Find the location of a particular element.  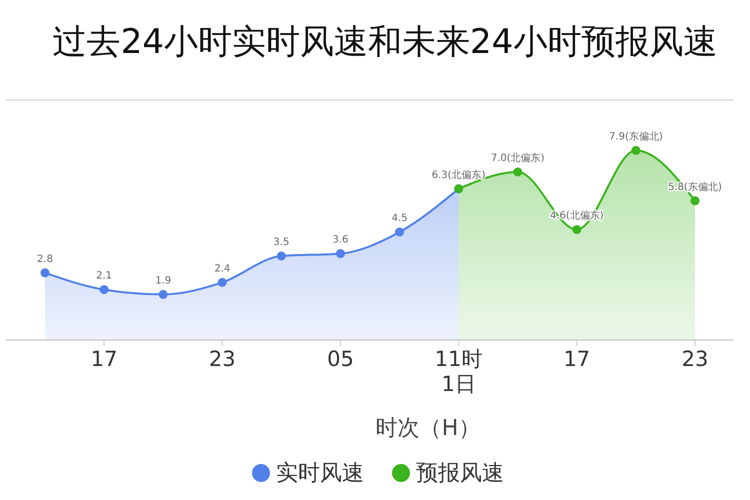

data-label: 1.9 is located at coordinates (163, 280).